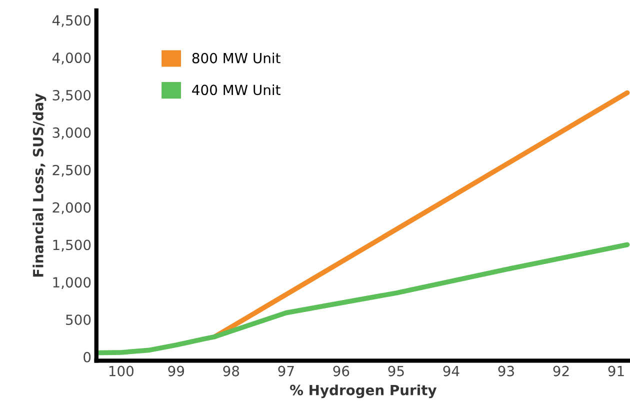  I want to click on legend-label: 400 MW Unit, so click(236, 90).